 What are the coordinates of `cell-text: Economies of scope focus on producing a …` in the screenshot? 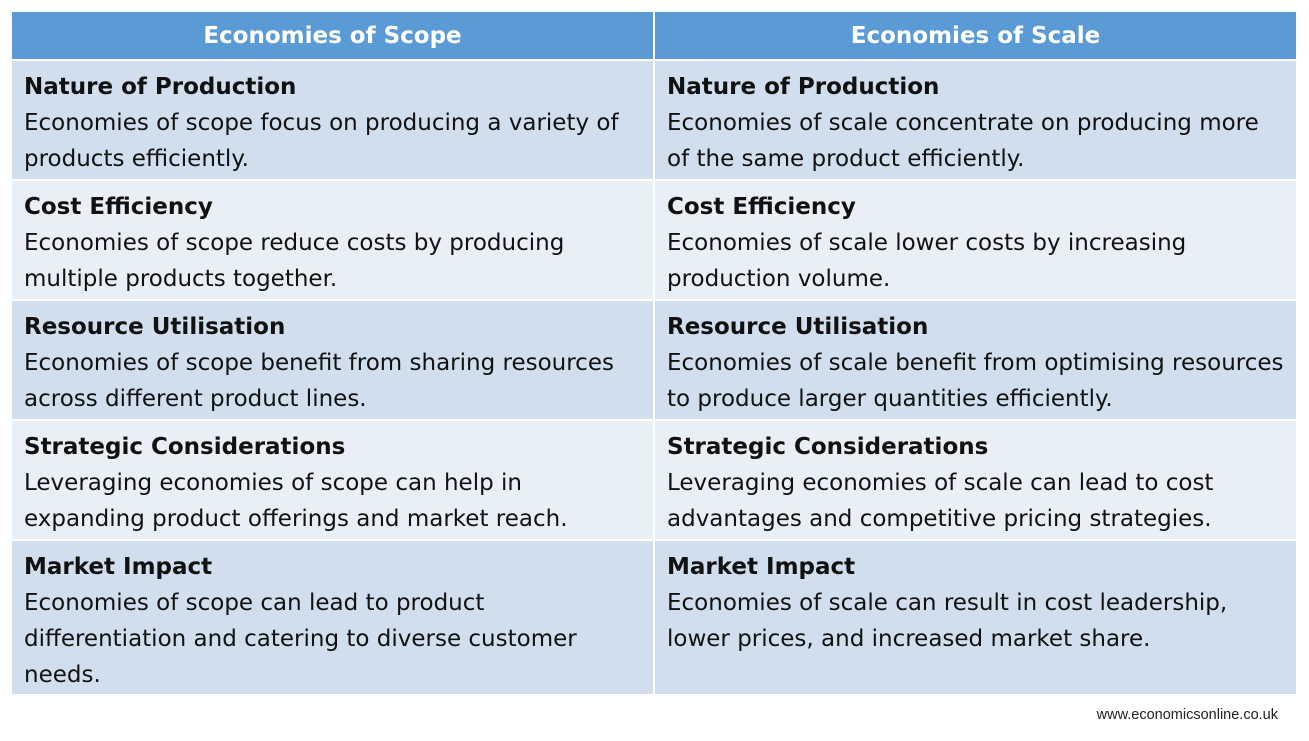 It's located at (321, 141).